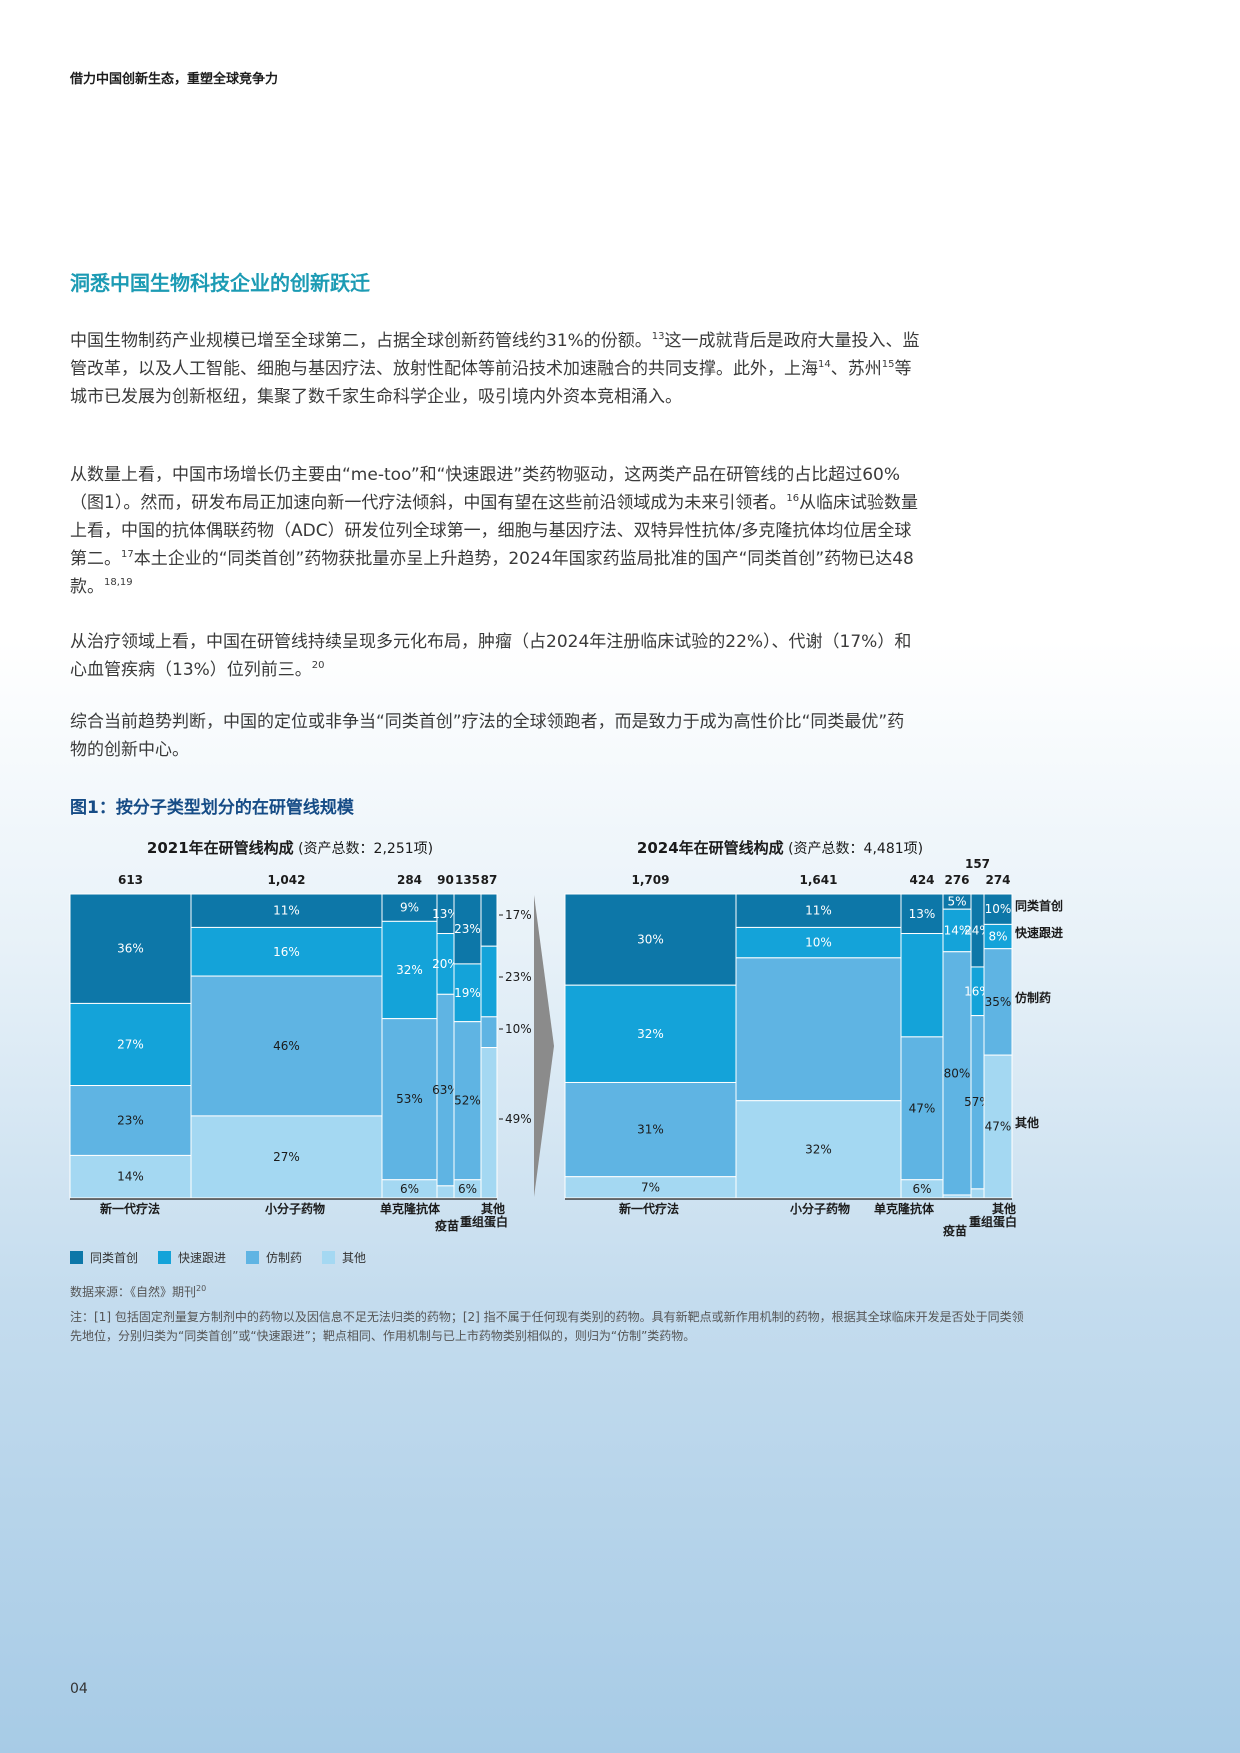 The width and height of the screenshot is (1240, 1753). What do you see at coordinates (793, 498) in the screenshot?
I see `footnote-ref: 16` at bounding box center [793, 498].